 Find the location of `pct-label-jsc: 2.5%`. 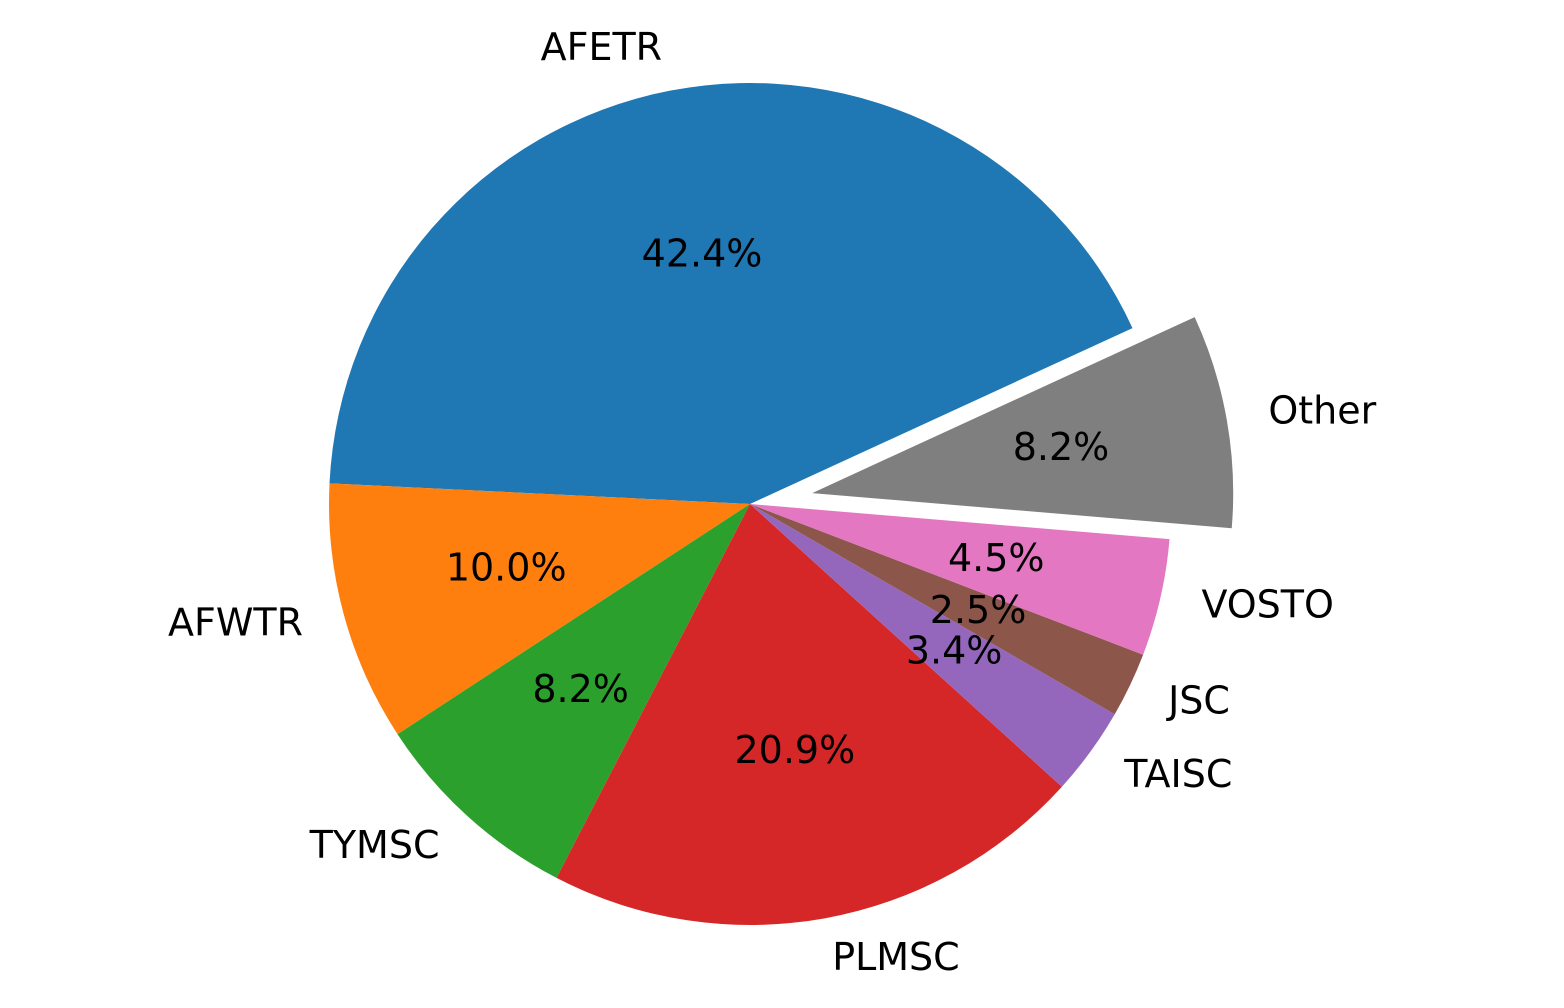

pct-label-jsc: 2.5% is located at coordinates (978, 610).